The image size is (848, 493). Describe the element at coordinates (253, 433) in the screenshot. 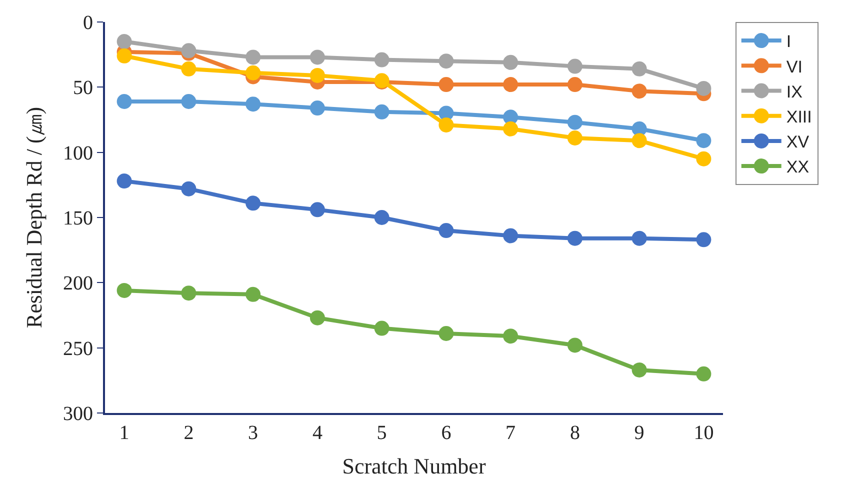

I see `x-tick-label: 3` at that location.